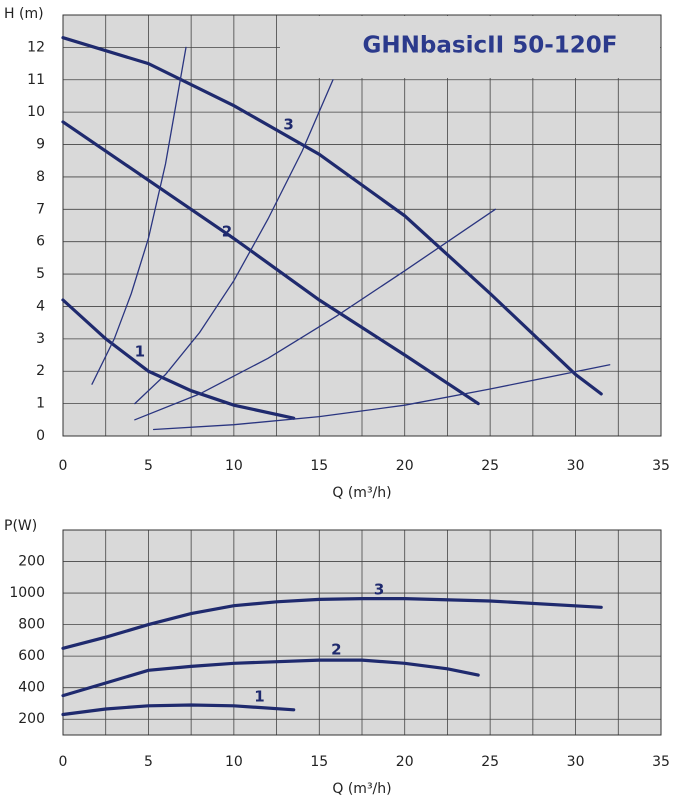 This screenshot has height=802, width=677. Describe the element at coordinates (40, 436) in the screenshot. I see `y-tick-label: 0` at that location.